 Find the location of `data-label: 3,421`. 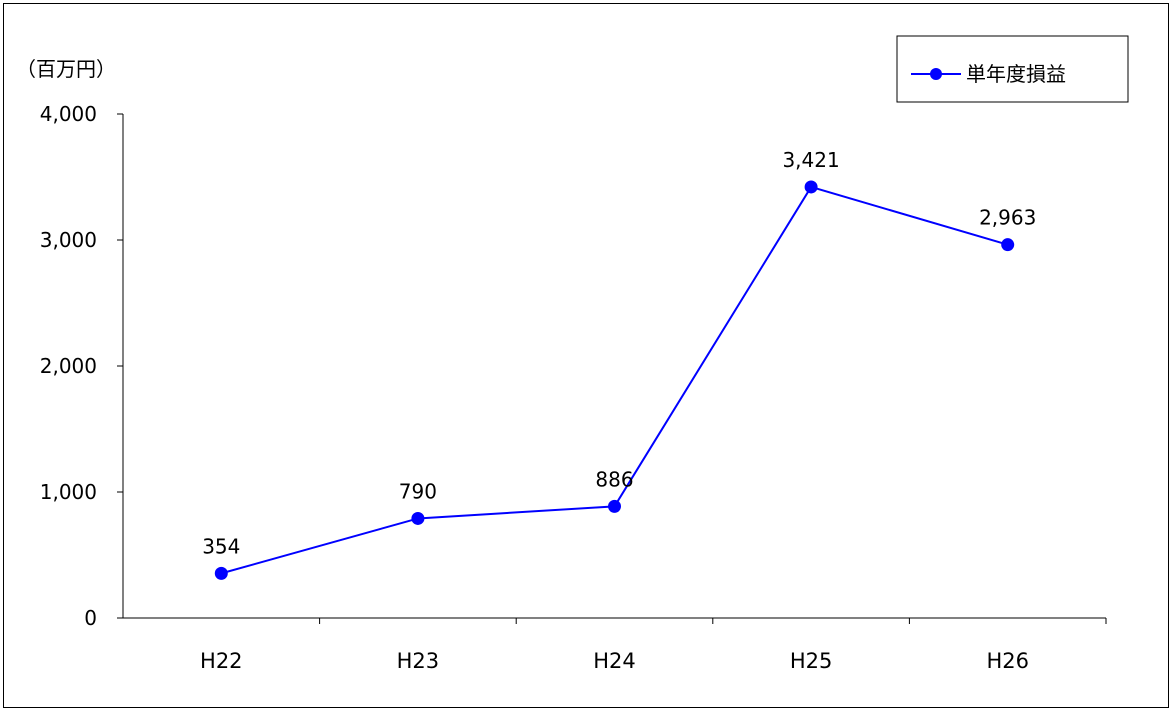

data-label: 3,421 is located at coordinates (810, 160).